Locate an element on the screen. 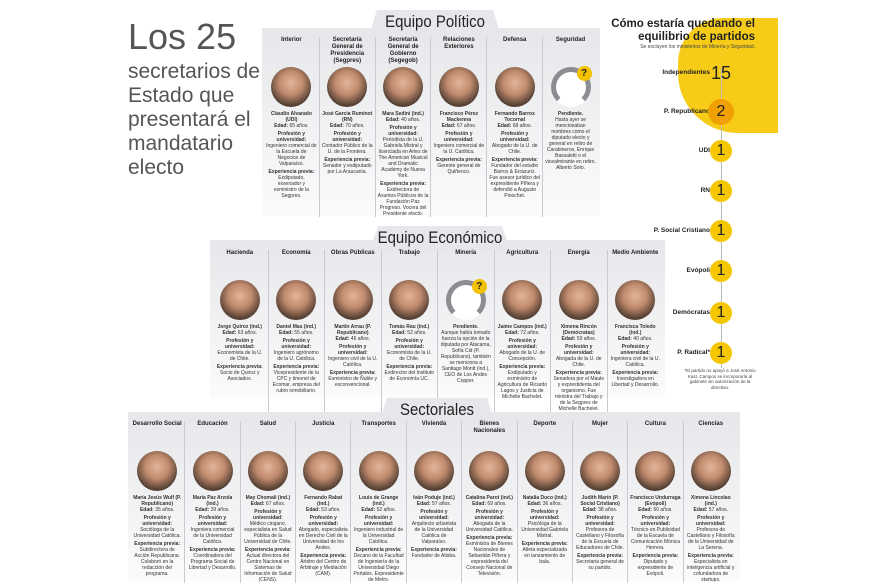 Image resolution: width=870 pixels, height=583 pixels. ministry-title: Agricultura is located at coordinates (522, 253).